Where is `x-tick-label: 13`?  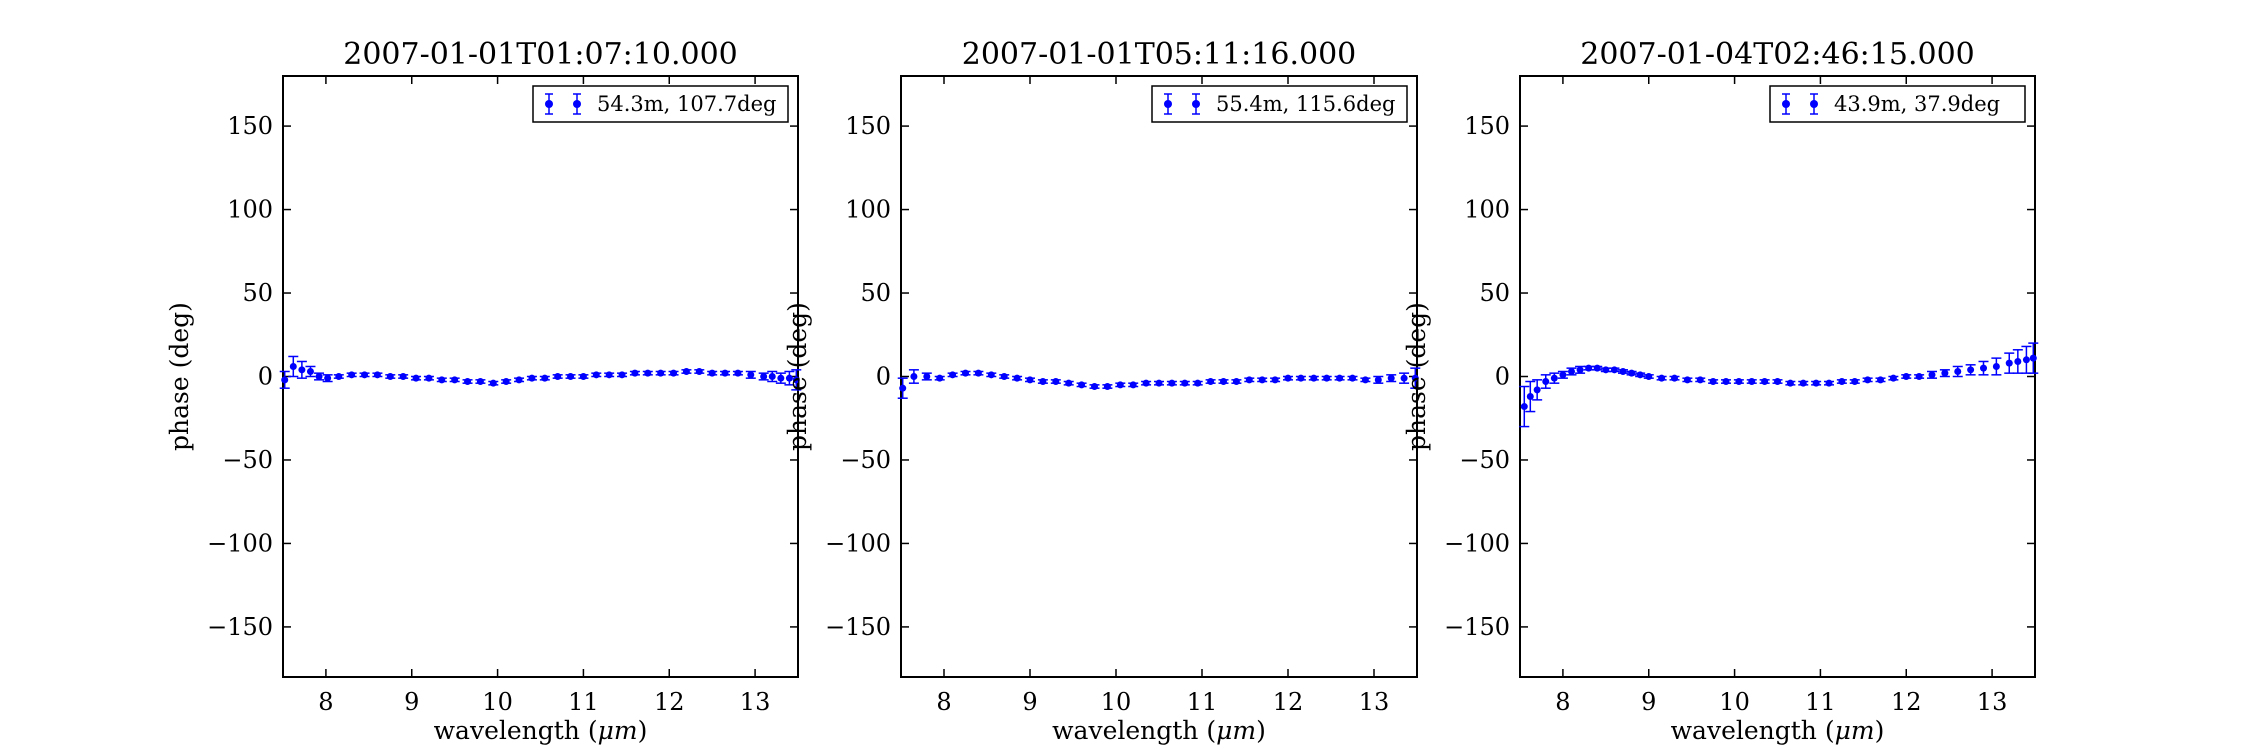
x-tick-label: 13 is located at coordinates (755, 702).